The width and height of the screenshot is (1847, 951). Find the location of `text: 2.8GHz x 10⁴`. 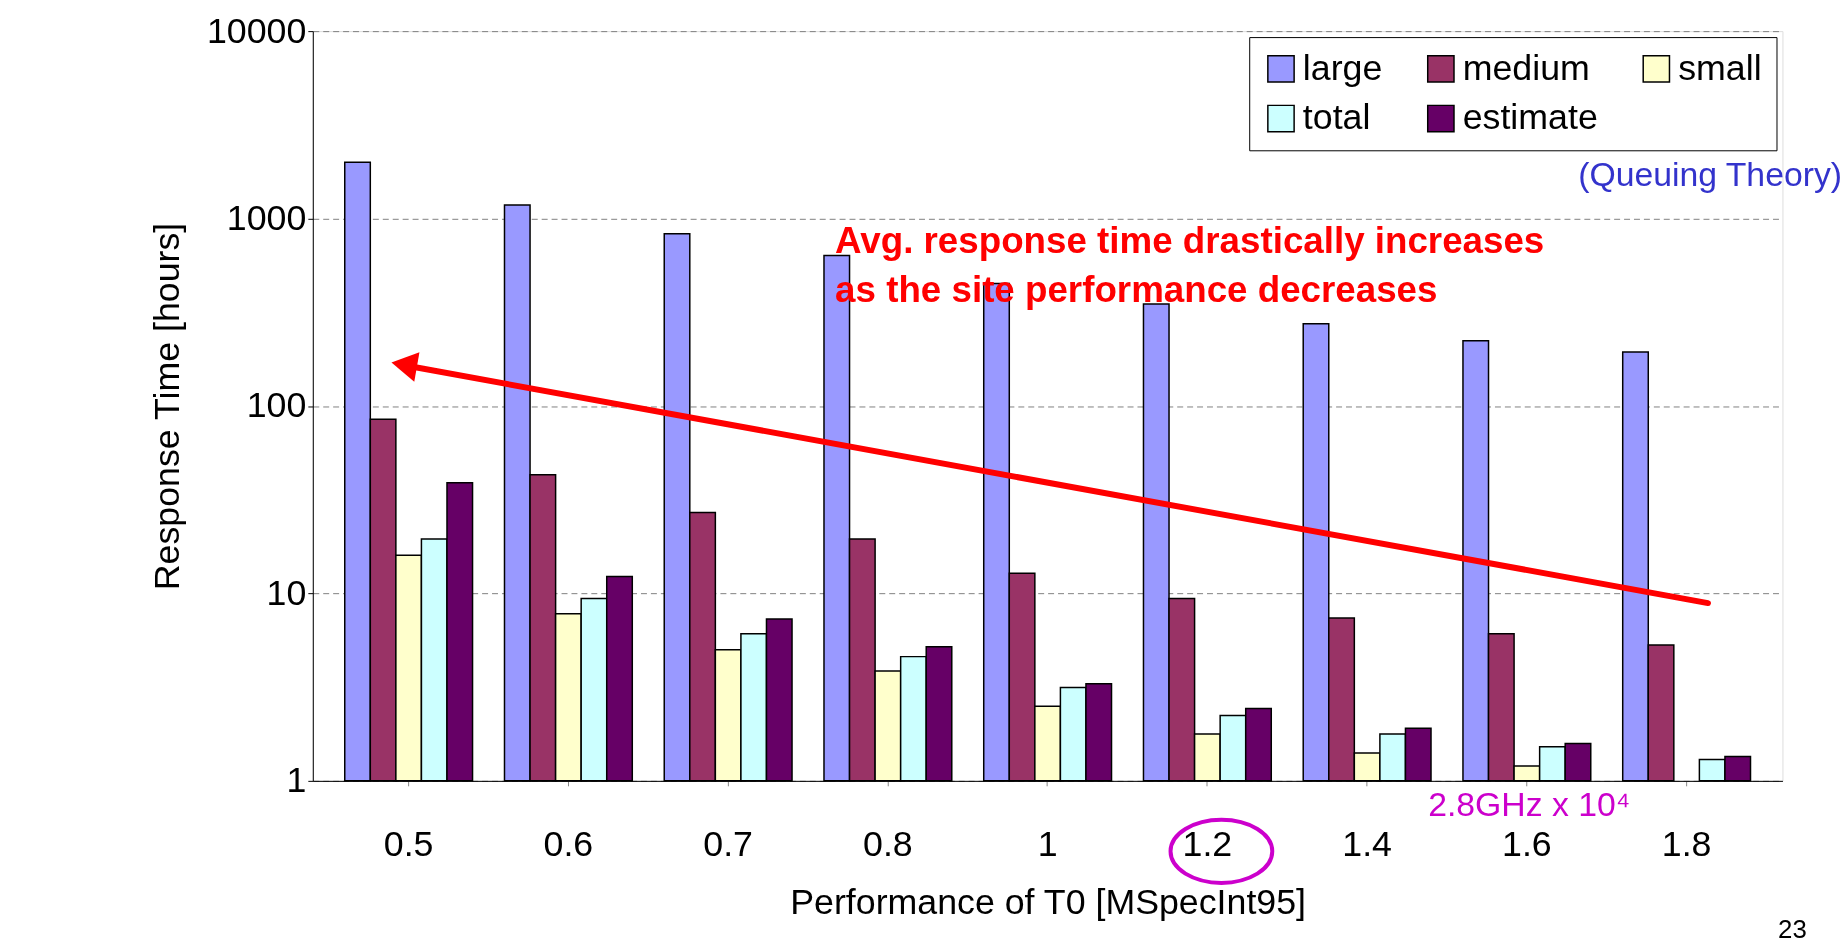

text: 2.8GHz x 10⁴ is located at coordinates (1529, 803).